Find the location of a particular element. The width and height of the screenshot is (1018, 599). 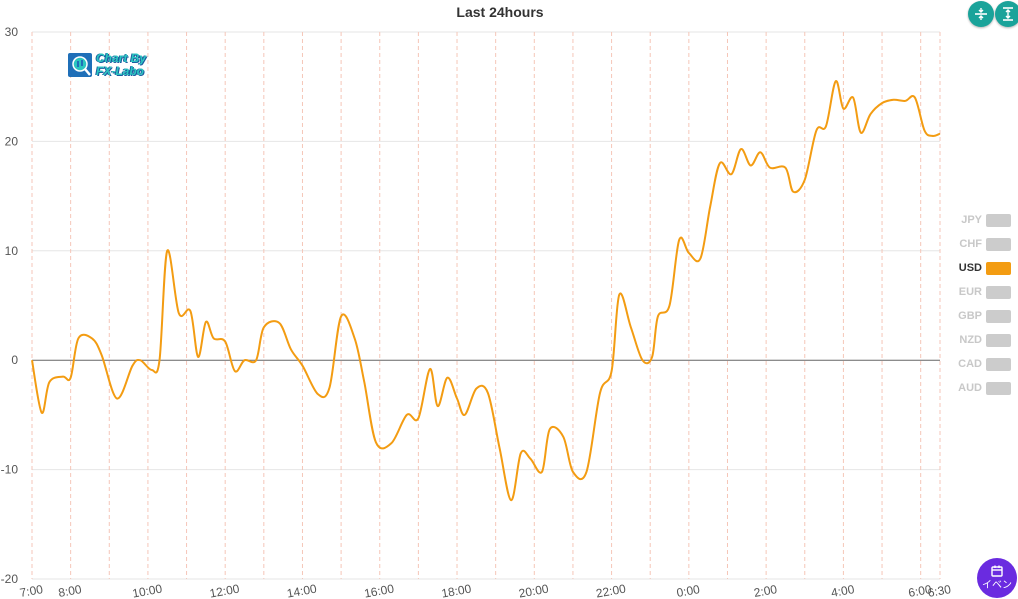

legend-label: EUR is located at coordinates (970, 292).